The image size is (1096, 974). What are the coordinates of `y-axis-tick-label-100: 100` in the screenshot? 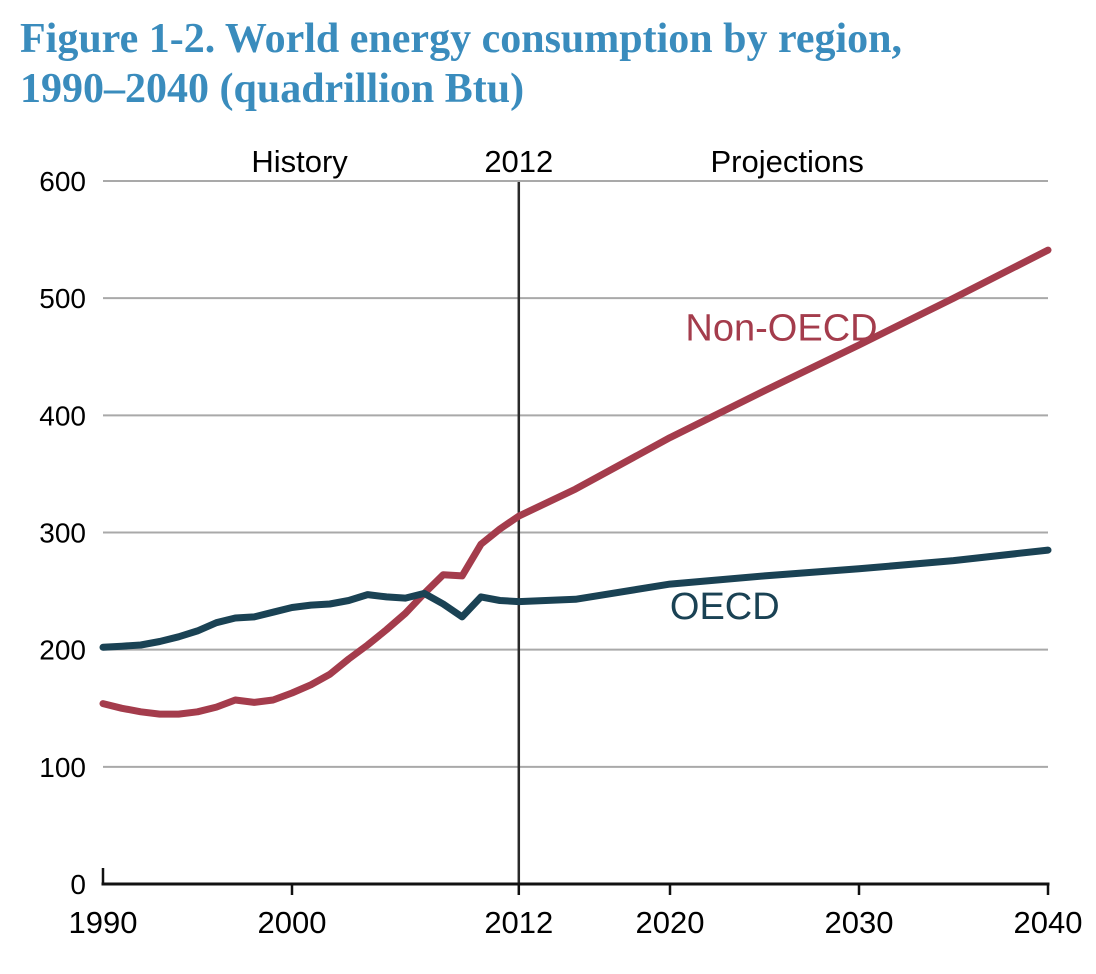 It's located at (62, 767).